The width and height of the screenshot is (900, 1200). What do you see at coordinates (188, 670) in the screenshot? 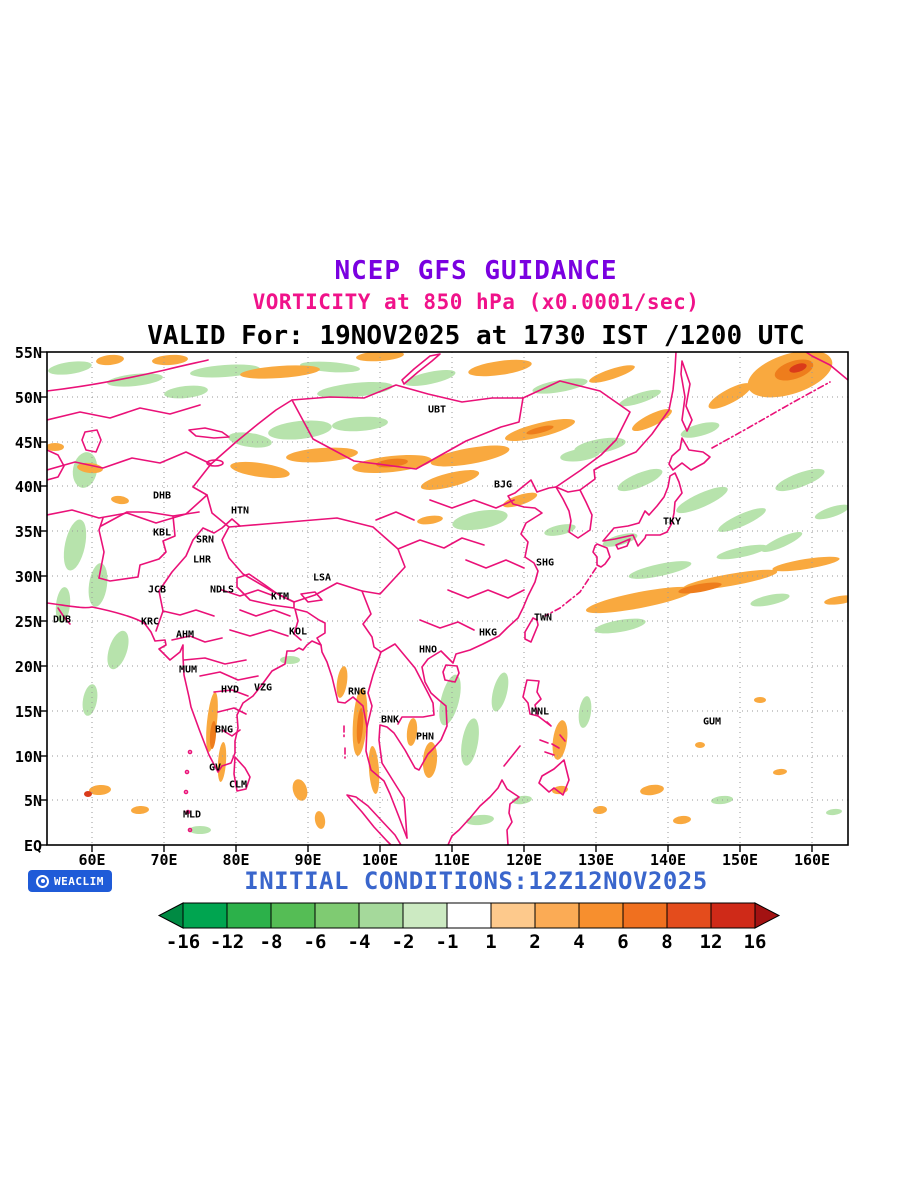
I see `station-label-mum: MUM` at bounding box center [188, 670].